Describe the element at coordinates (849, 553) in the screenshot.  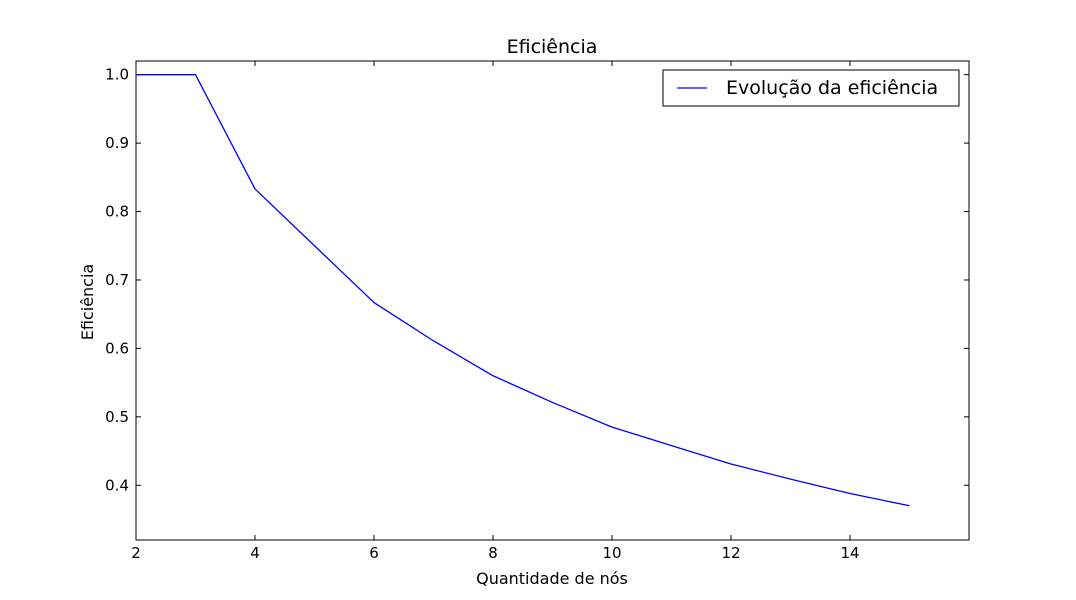
I see `x-tick-label: 14` at that location.